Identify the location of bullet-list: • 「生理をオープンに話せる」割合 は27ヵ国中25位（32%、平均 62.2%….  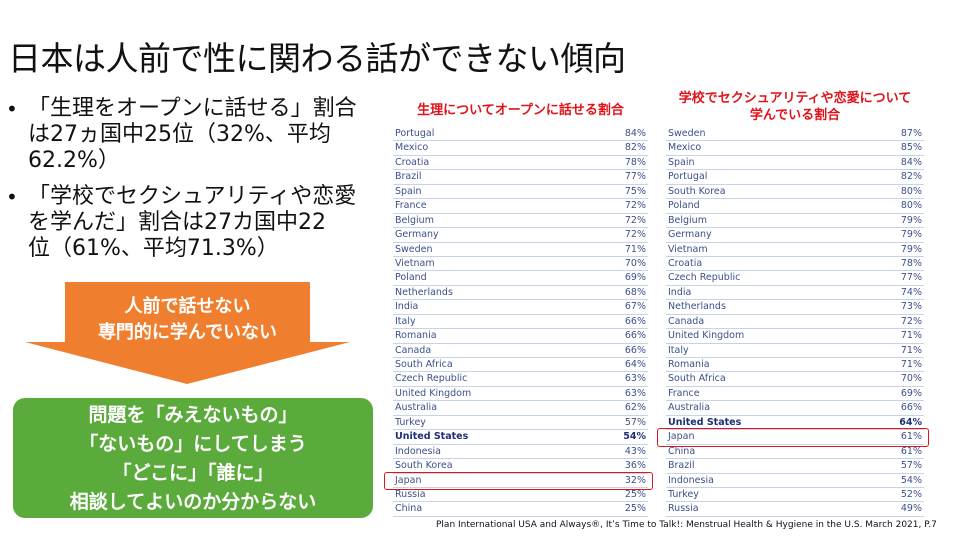
(191, 184).